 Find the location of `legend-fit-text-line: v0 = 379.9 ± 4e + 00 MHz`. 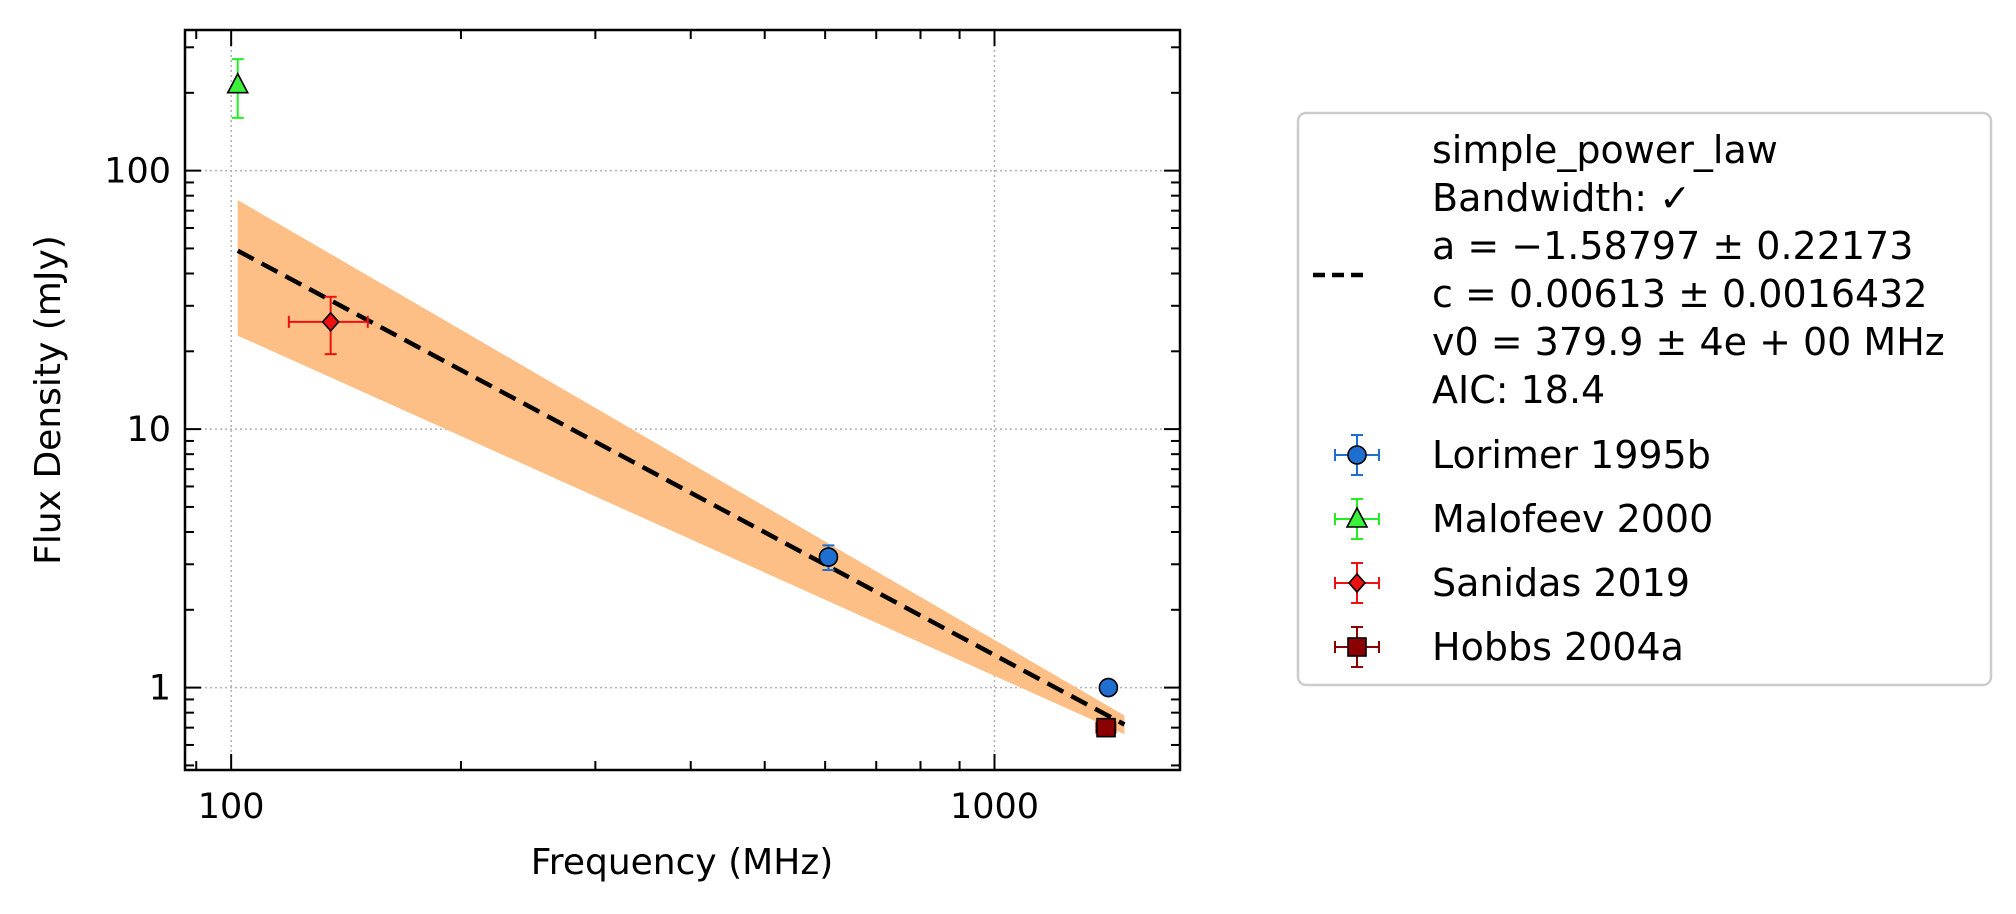

legend-fit-text-line: v0 = 379.9 ± 4e + 00 MHz is located at coordinates (1688, 342).